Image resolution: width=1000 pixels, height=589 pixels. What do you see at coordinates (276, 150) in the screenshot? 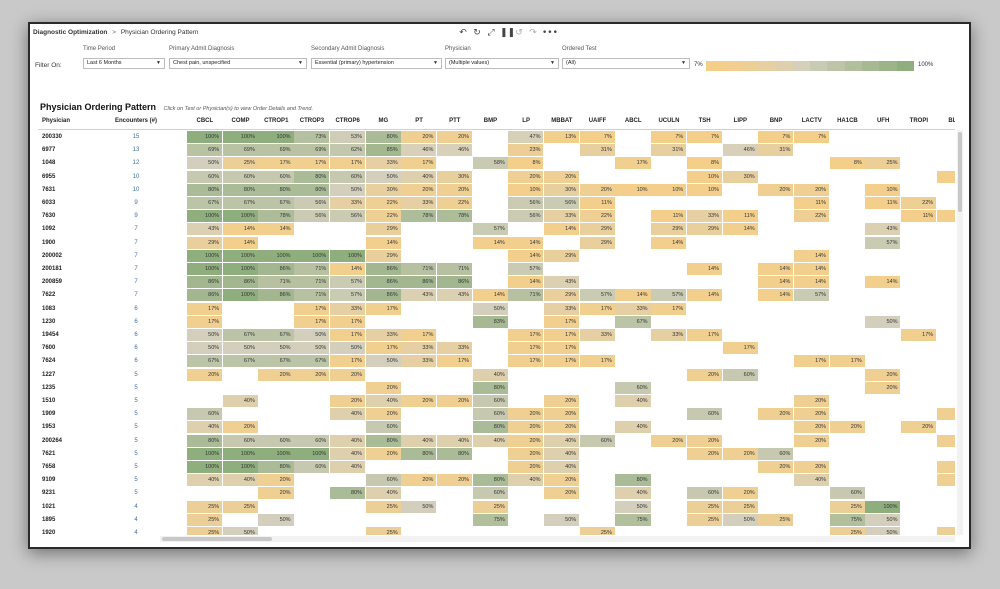
I see `percent-cell: 69%` at bounding box center [276, 150].